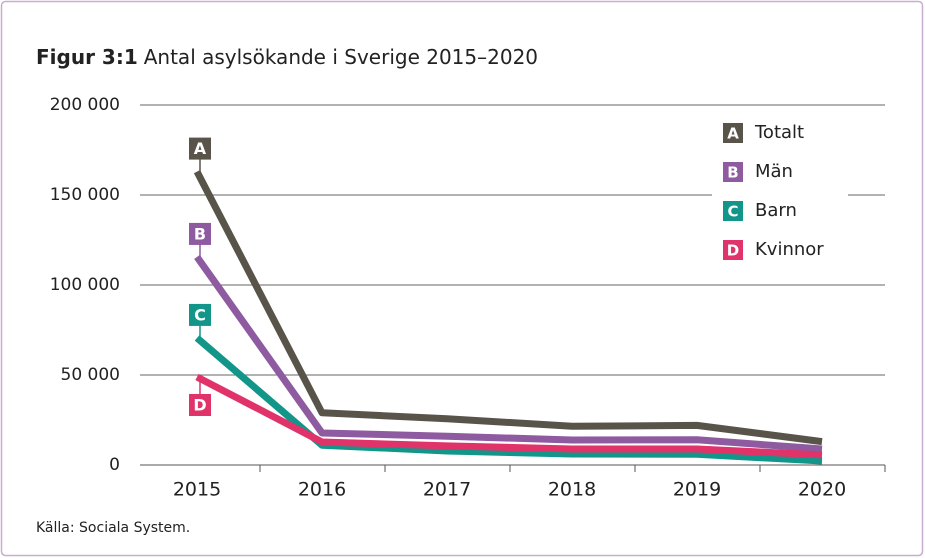 The width and height of the screenshot is (925, 558). What do you see at coordinates (572, 468) in the screenshot?
I see `x-axis-ticks` at bounding box center [572, 468].